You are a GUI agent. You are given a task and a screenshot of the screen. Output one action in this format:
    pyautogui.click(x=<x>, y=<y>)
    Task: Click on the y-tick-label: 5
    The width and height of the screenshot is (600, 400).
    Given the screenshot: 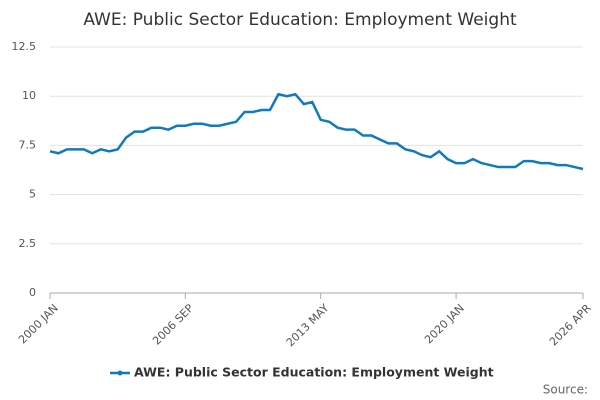 What is the action you would take?
    pyautogui.click(x=32, y=194)
    